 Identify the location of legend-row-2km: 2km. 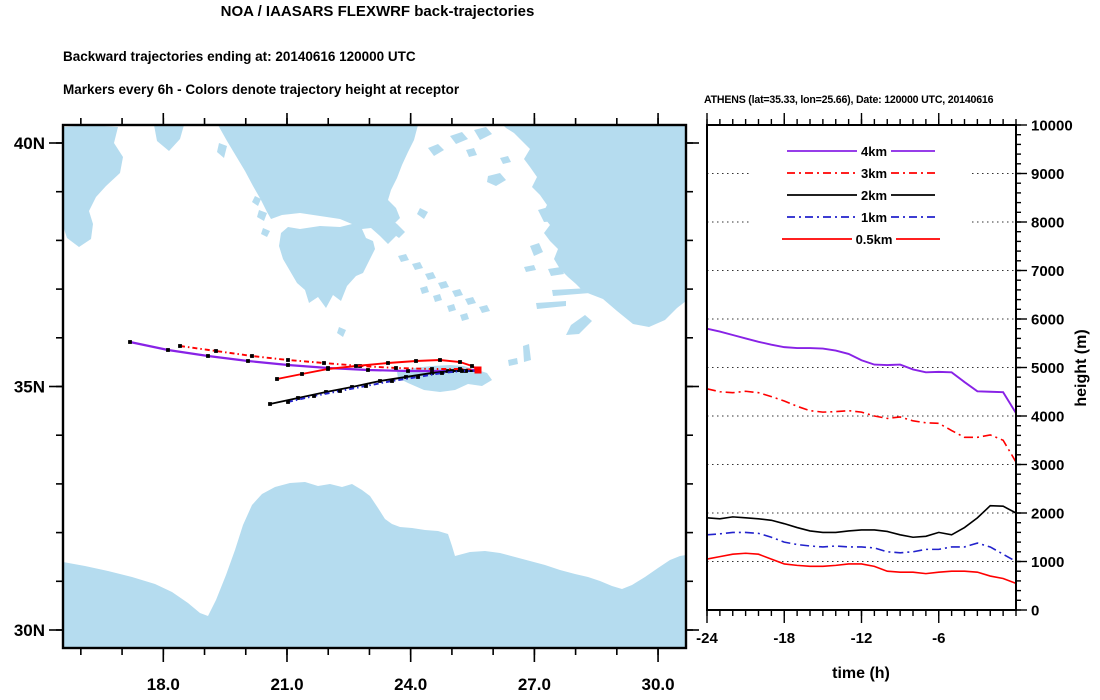
(861, 195).